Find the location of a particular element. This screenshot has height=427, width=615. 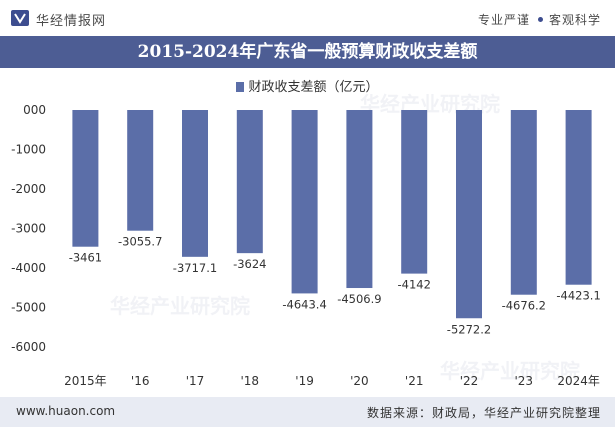

data-label: -3055.7 is located at coordinates (140, 242).